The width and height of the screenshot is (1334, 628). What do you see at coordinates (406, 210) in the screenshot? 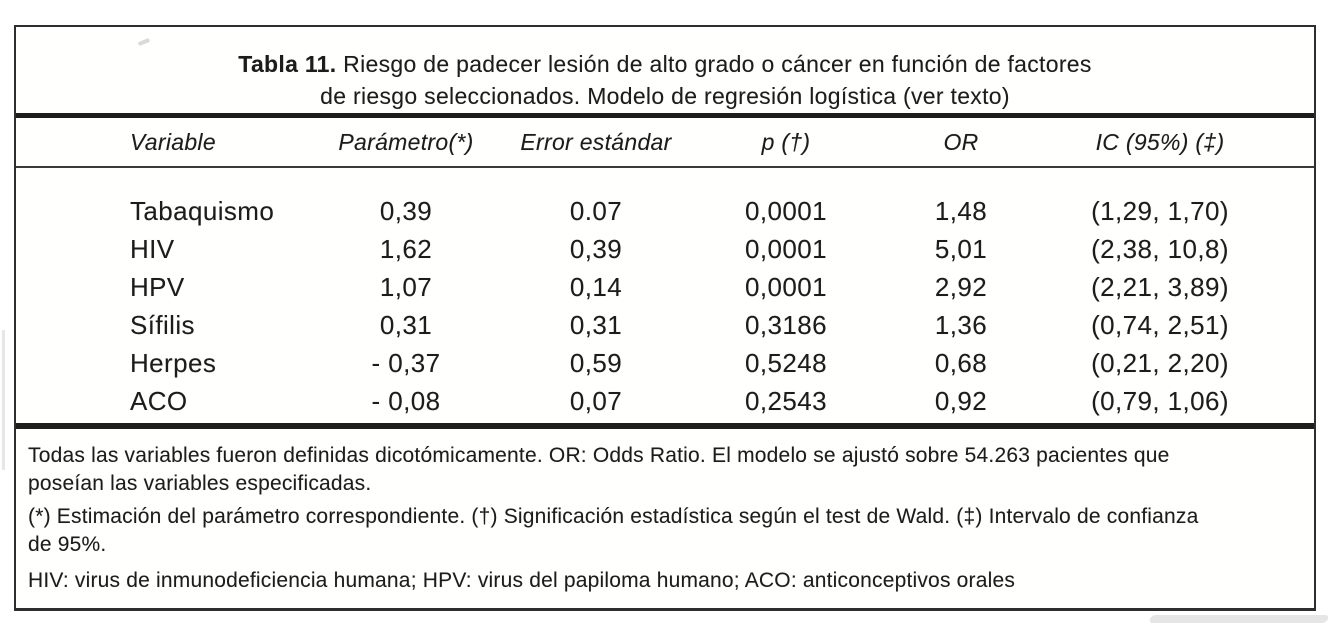
I see `cell-parametro: 0,39` at bounding box center [406, 210].